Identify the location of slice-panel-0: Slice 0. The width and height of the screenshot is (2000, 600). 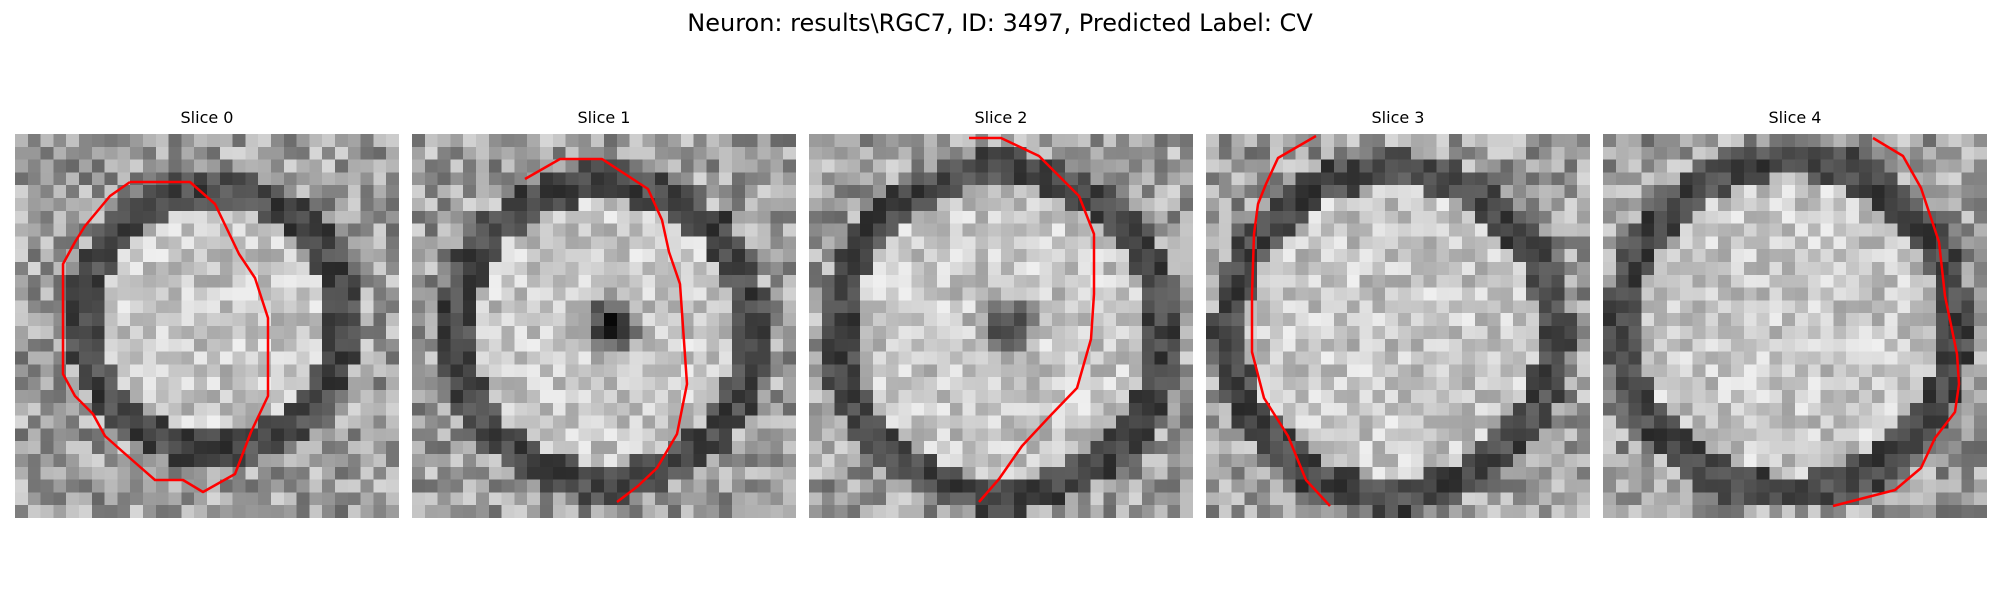
(207, 313).